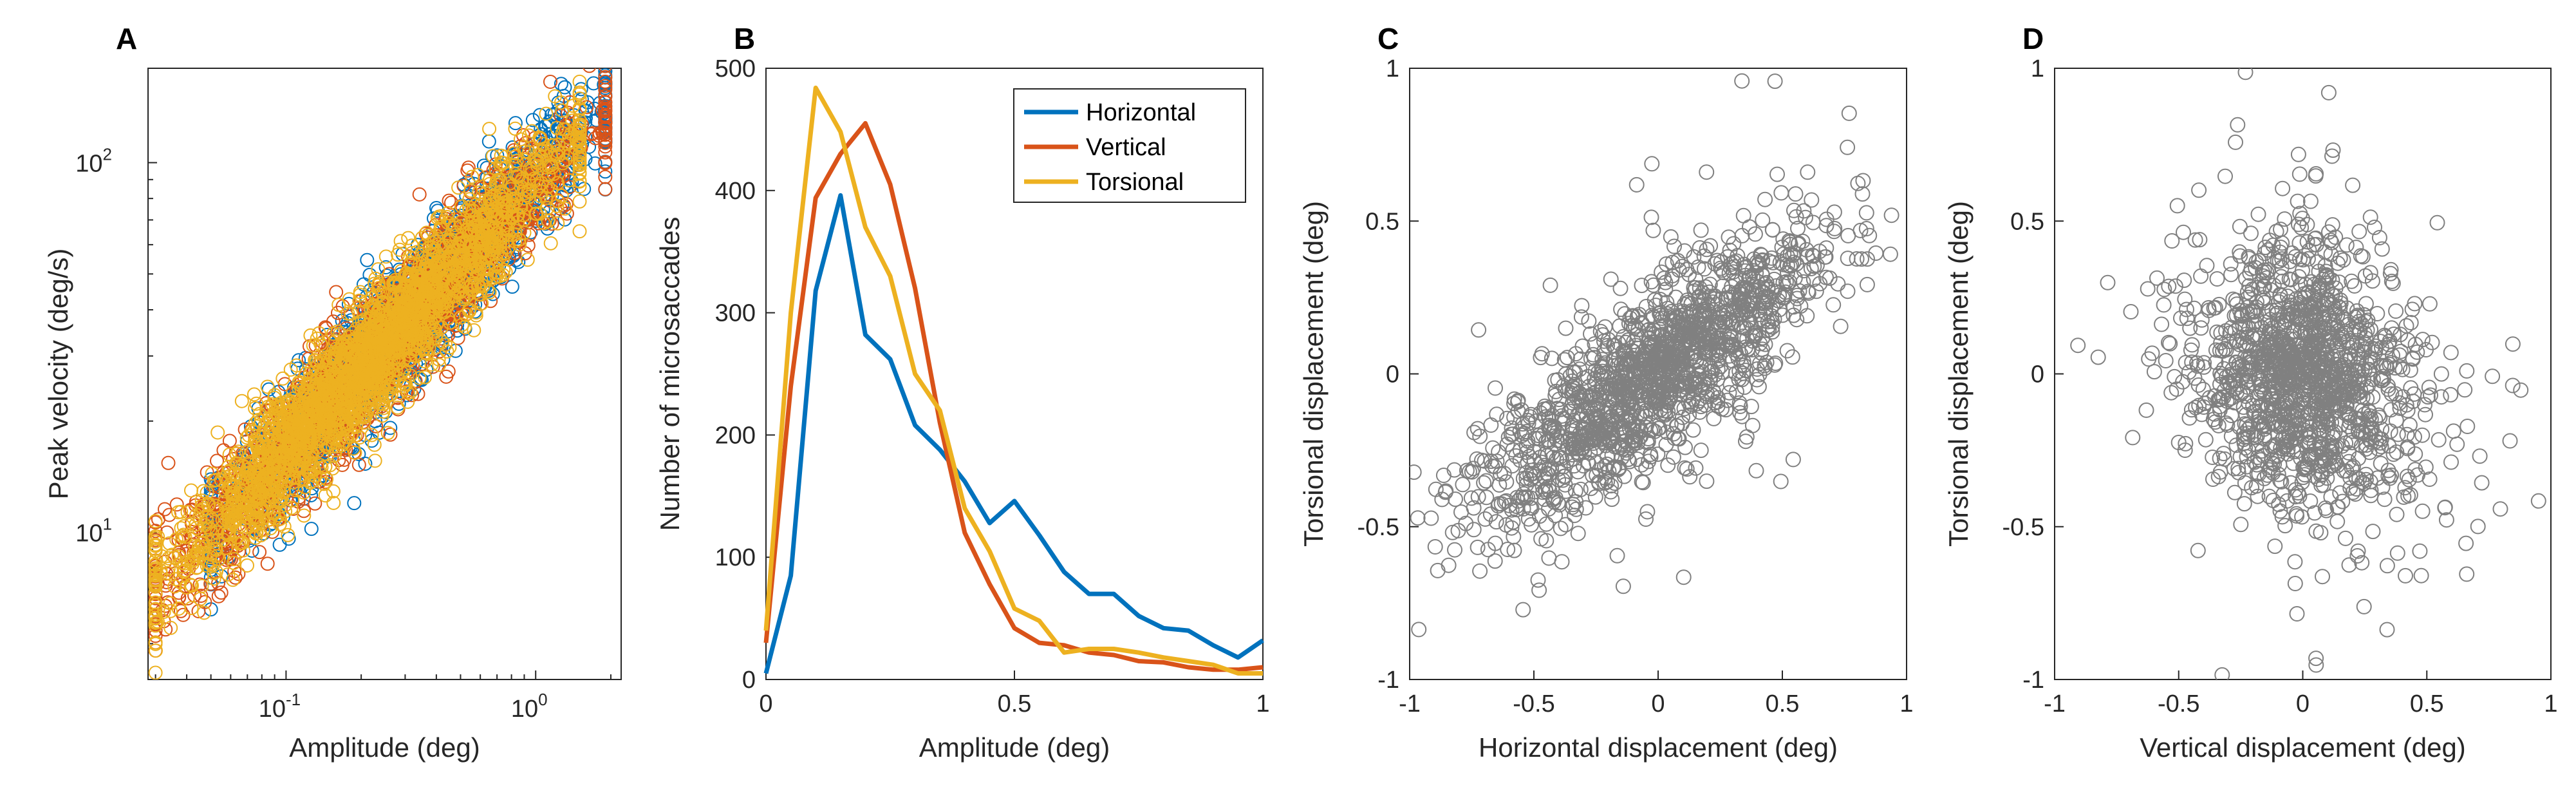 The width and height of the screenshot is (2576, 798). I want to click on panel-A-series-torsional, so click(367, 376).